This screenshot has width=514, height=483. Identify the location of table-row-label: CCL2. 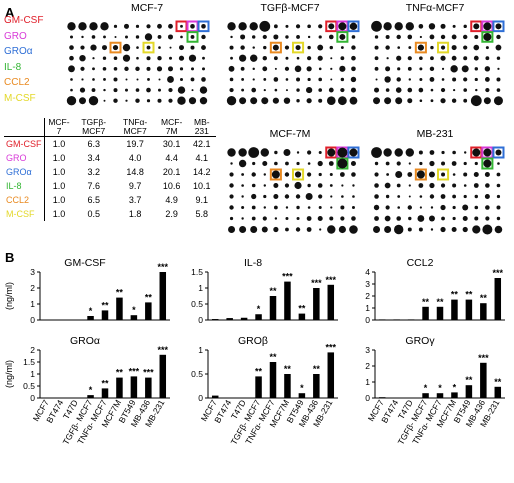
(18, 200).